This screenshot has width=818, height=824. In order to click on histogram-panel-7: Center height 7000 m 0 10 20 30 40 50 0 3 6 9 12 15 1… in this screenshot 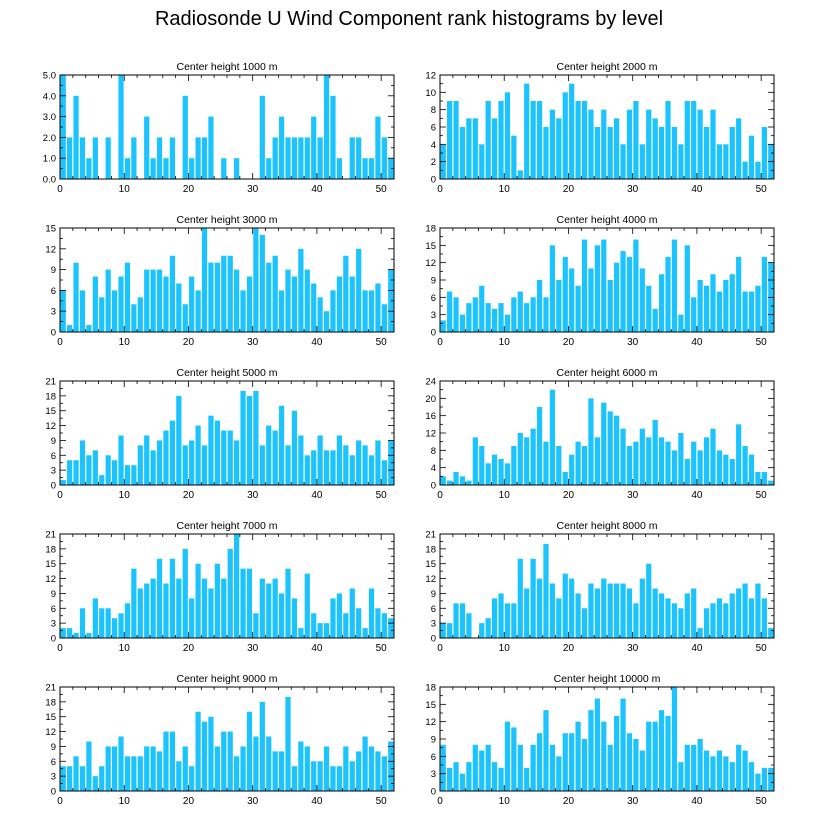, I will do `click(220, 587)`.